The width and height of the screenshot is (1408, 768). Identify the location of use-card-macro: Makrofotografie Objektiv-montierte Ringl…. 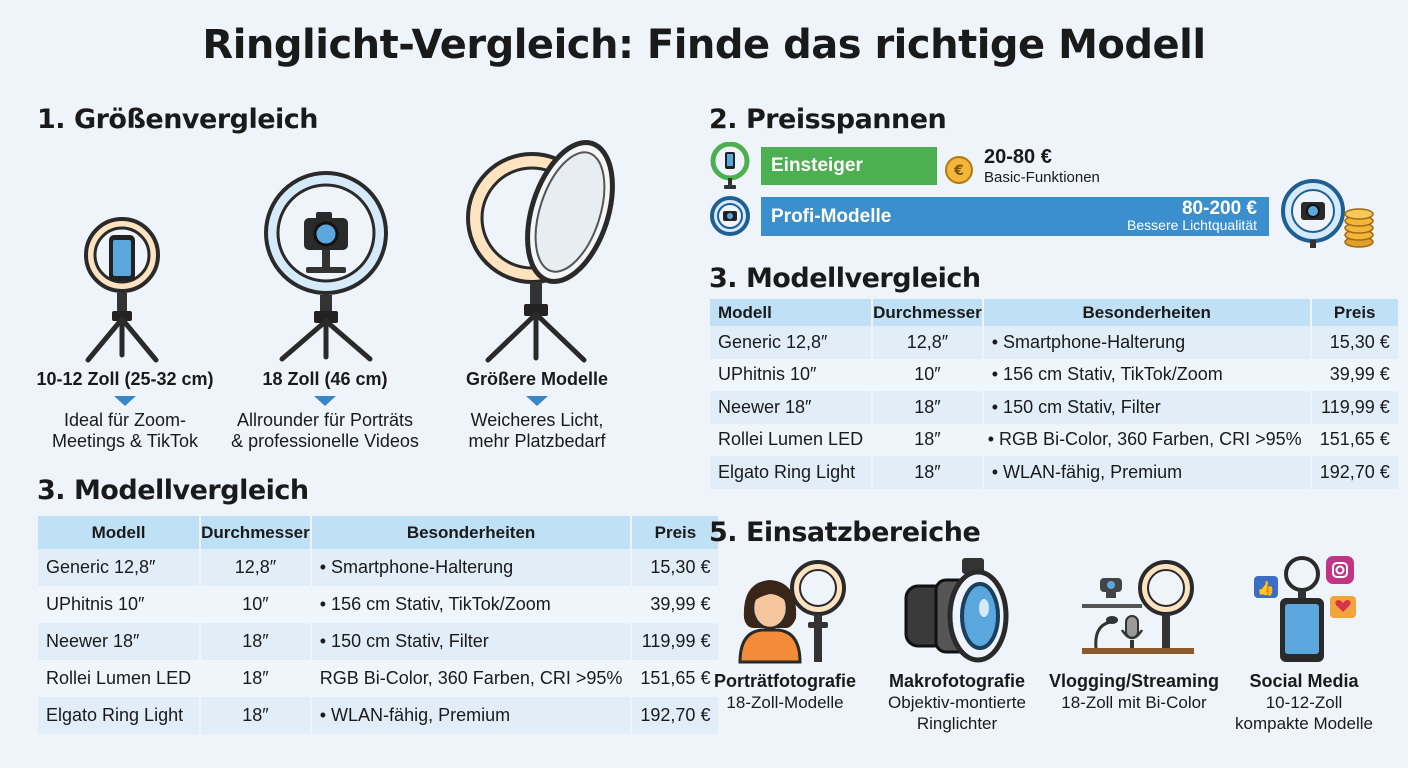
(957, 702).